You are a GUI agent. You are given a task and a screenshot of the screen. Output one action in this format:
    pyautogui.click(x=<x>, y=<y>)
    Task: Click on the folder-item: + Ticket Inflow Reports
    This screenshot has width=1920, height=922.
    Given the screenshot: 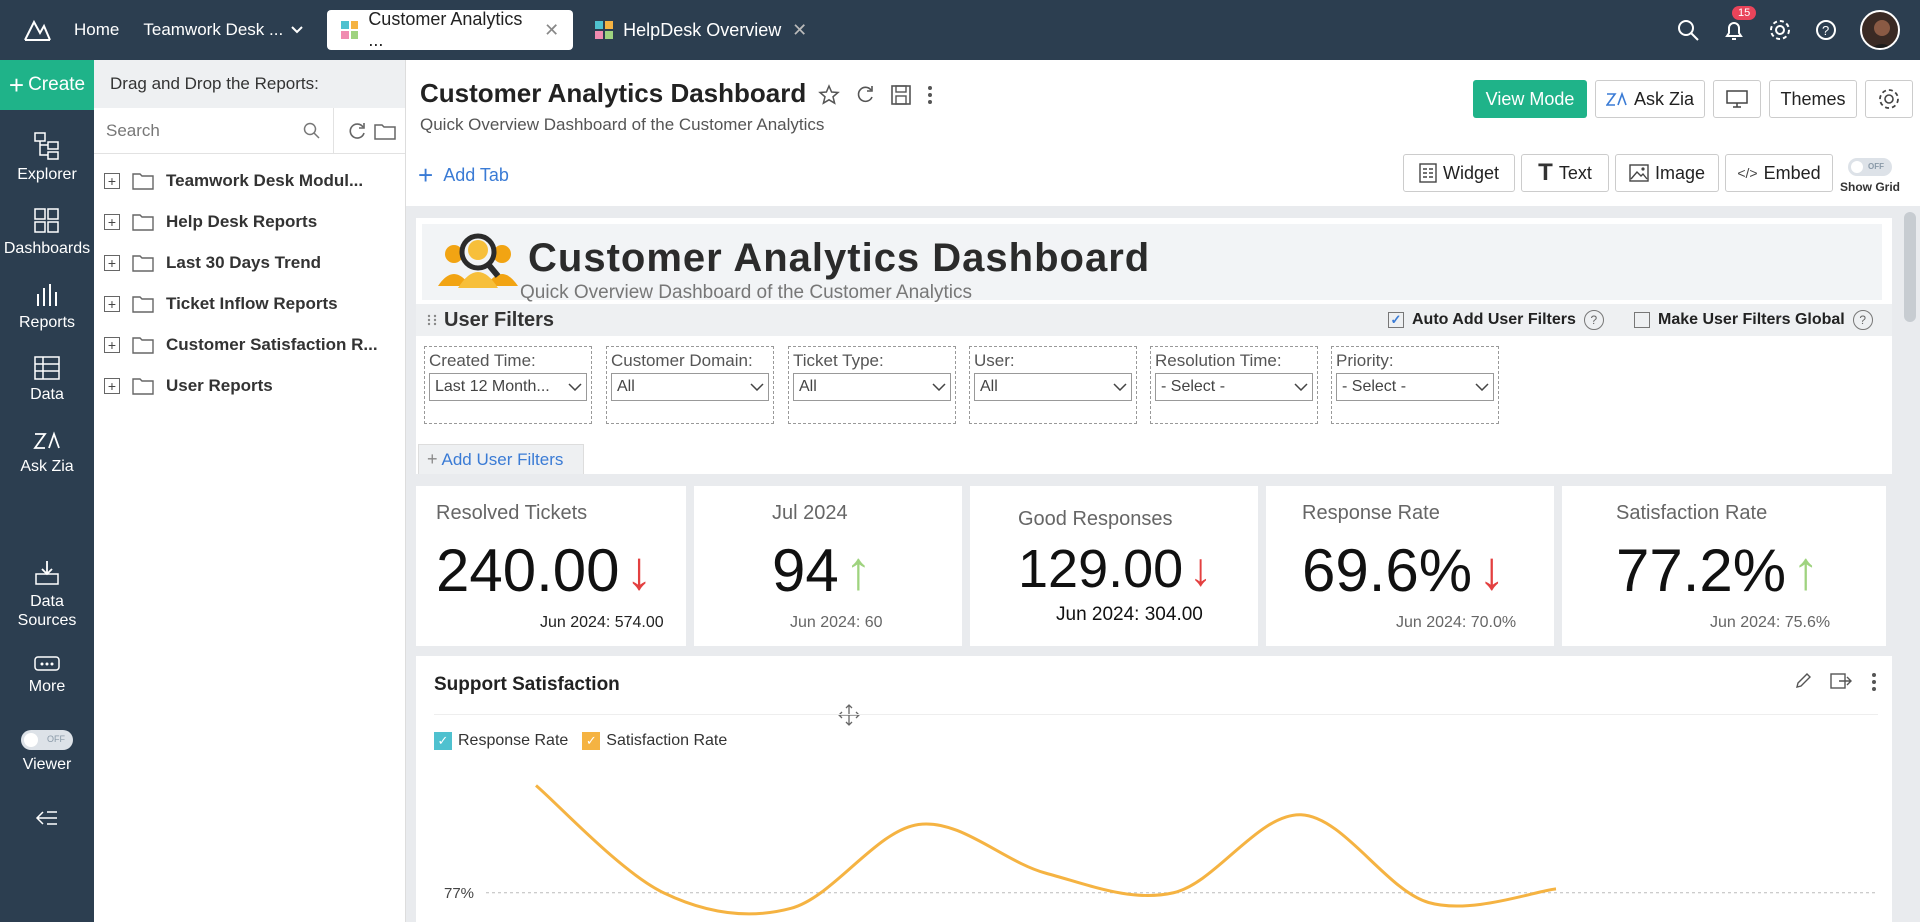 What is the action you would take?
    pyautogui.click(x=249, y=303)
    